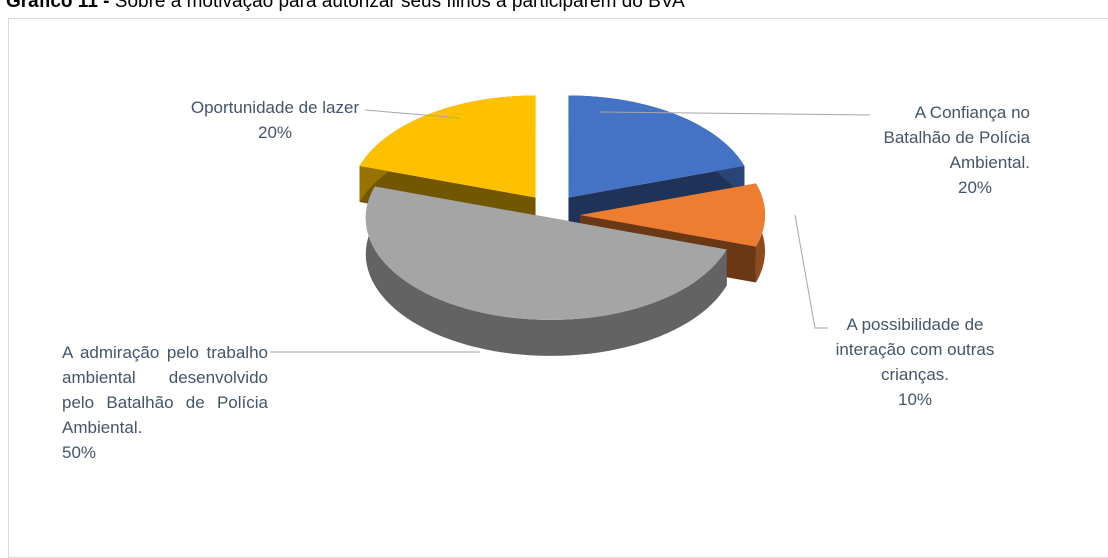 The image size is (1108, 558). What do you see at coordinates (915, 399) in the screenshot?
I see `value-label: 10%` at bounding box center [915, 399].